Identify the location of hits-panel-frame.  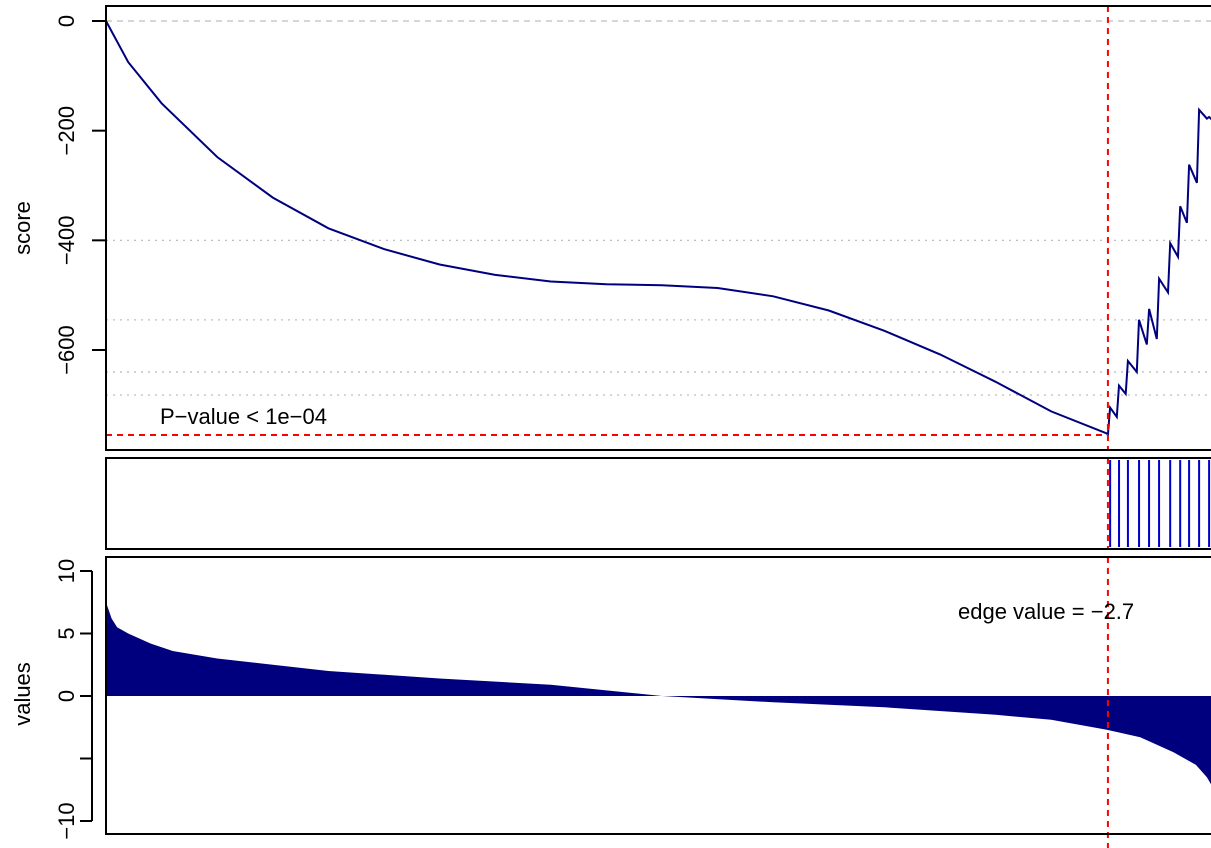
(658, 503).